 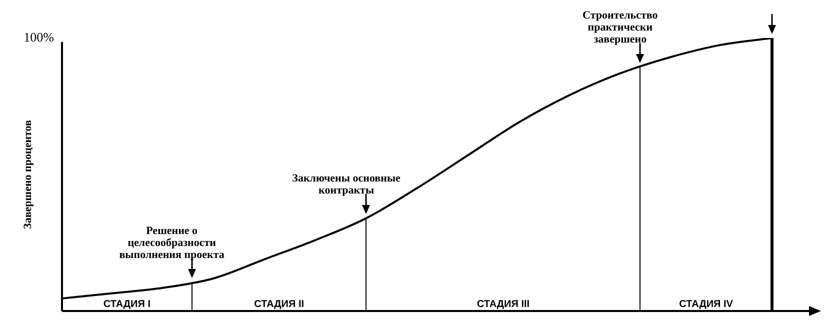 What do you see at coordinates (706, 304) in the screenshot?
I see `annotation: СТАДИЯ IV` at bounding box center [706, 304].